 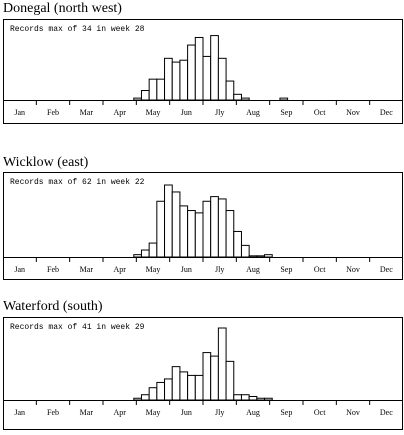 What do you see at coordinates (77, 29) in the screenshot?
I see `annotation: Records max of 34 in week 28` at bounding box center [77, 29].